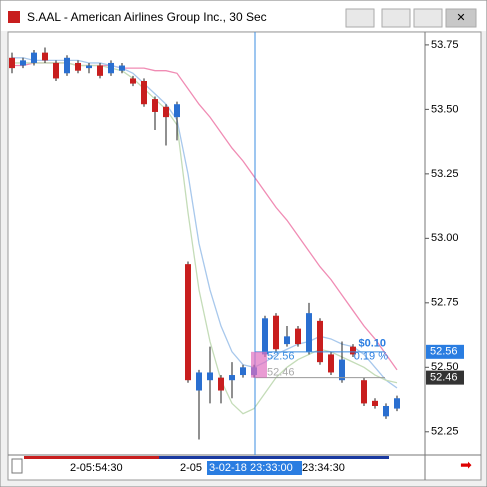 This screenshot has height=487, width=487. What do you see at coordinates (96, 468) in the screenshot?
I see `x-tick-label: 2-05:54:30` at bounding box center [96, 468].